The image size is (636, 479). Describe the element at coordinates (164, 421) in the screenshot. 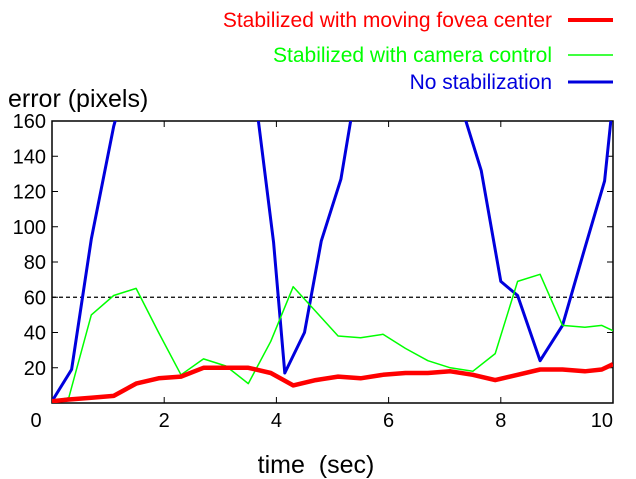

I see `x-tick-label: 2` at that location.